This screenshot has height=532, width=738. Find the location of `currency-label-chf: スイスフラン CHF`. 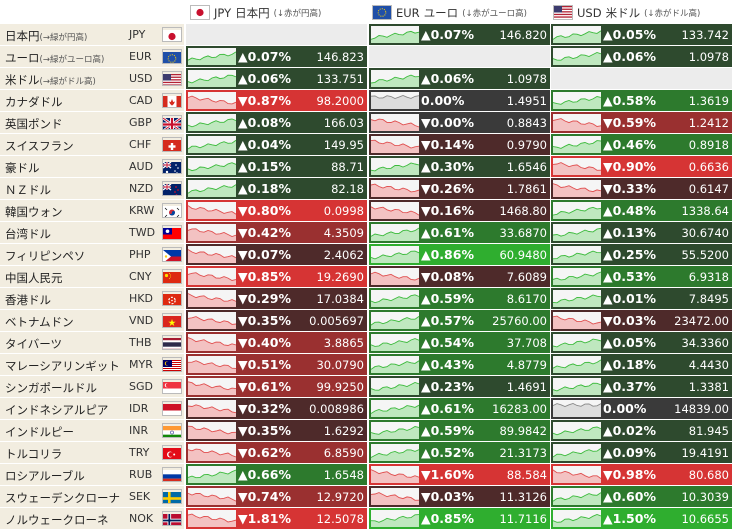

currency-label-chf: スイスフラン CHF is located at coordinates (92, 145).